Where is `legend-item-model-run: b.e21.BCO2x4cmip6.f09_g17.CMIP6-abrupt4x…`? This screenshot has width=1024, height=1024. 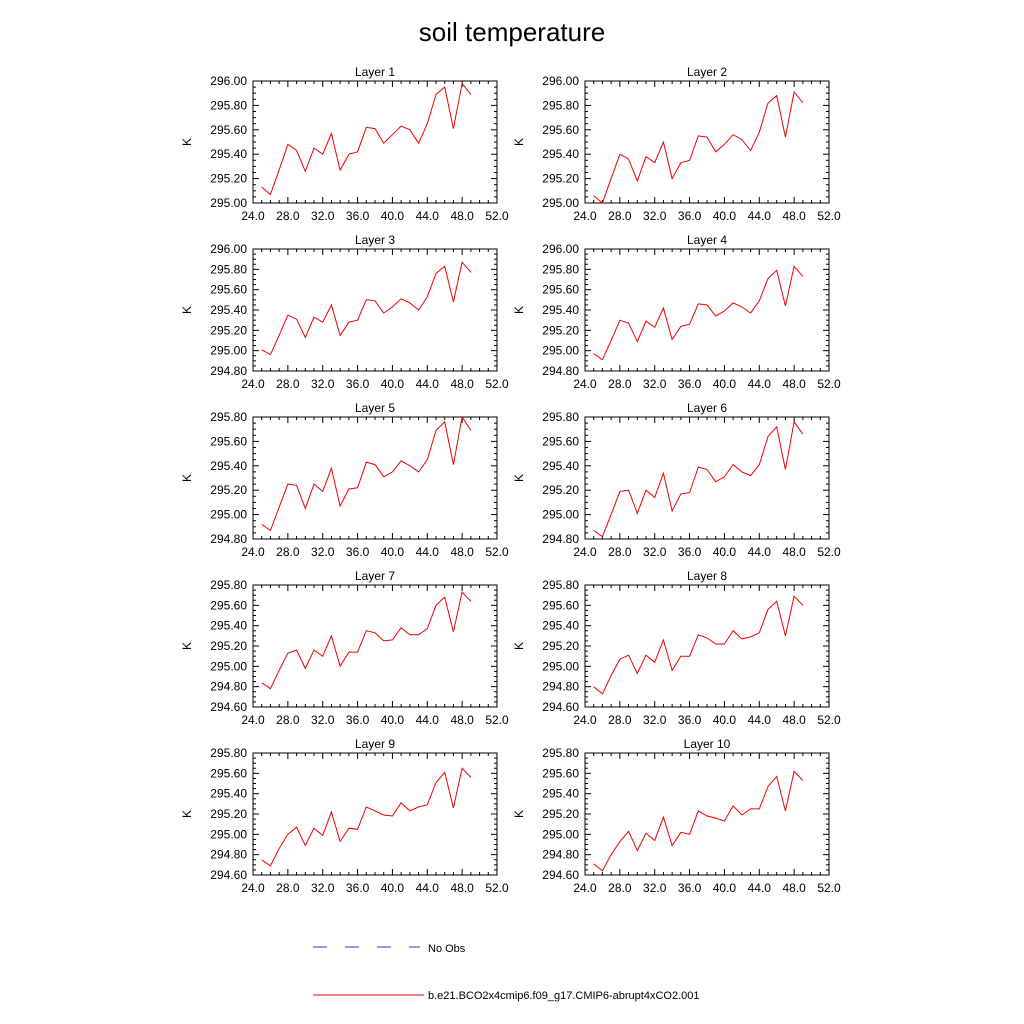 legend-item-model-run: b.e21.BCO2x4cmip6.f09_g17.CMIP6-abrupt4x… is located at coordinates (506, 996).